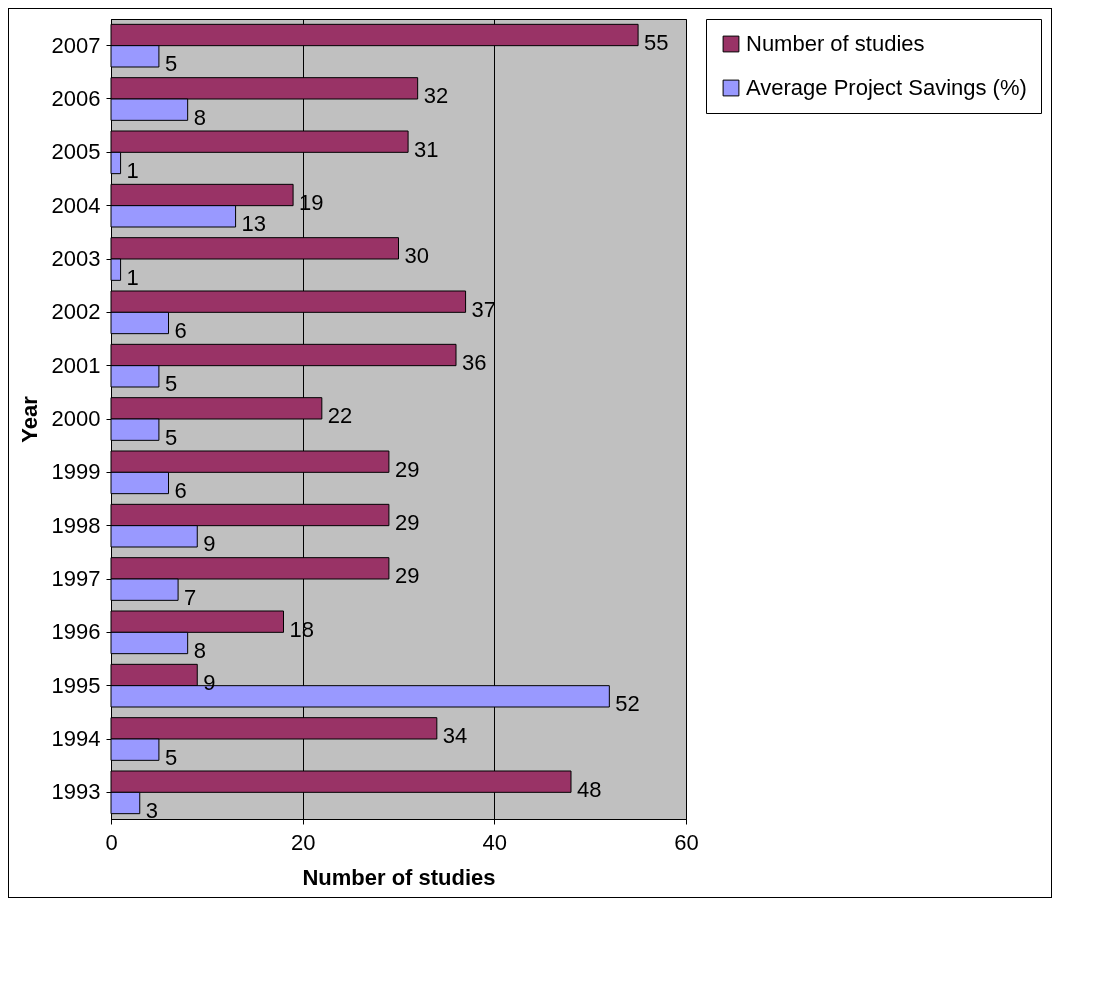  Describe the element at coordinates (254, 224) in the screenshot. I see `data-label: 13` at that location.